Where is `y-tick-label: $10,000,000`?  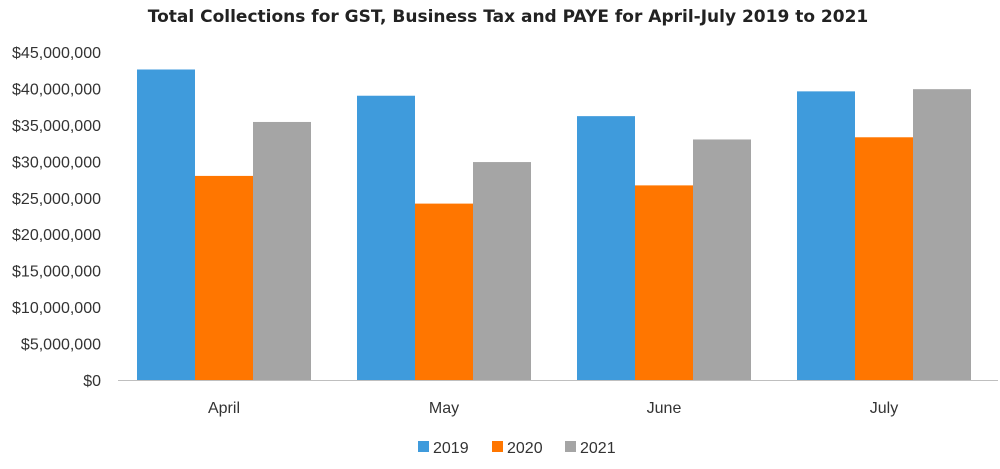 y-tick-label: $10,000,000 is located at coordinates (56, 308).